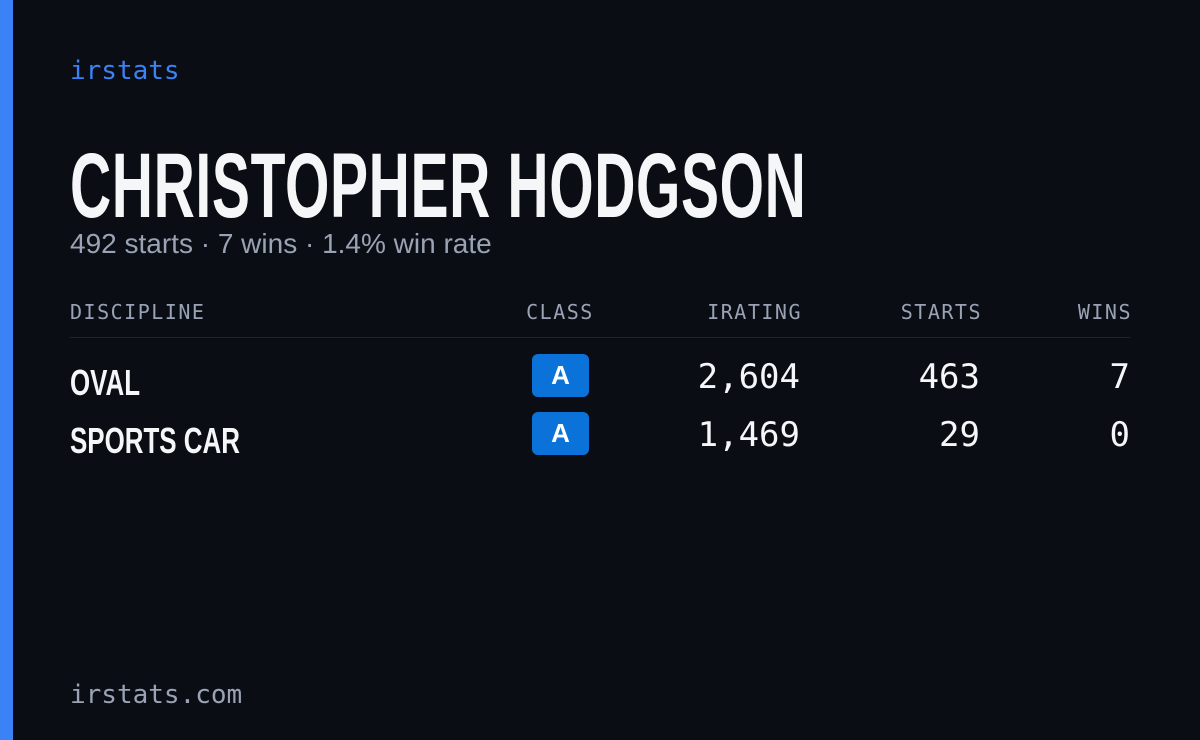  What do you see at coordinates (6, 370) in the screenshot?
I see `accent-bar` at bounding box center [6, 370].